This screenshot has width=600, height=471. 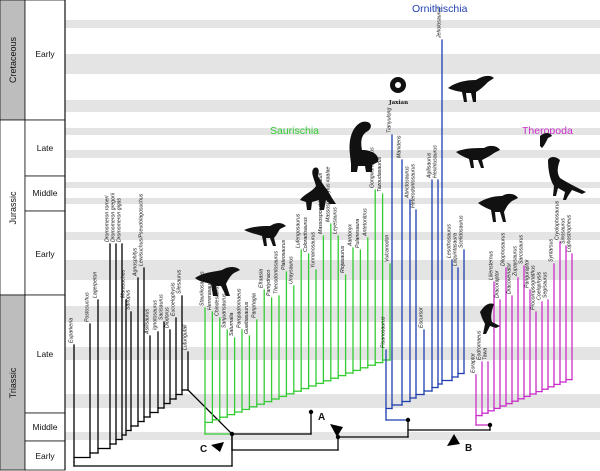 I want to click on taxon-label: Sarcosaurus, so click(x=522, y=249).